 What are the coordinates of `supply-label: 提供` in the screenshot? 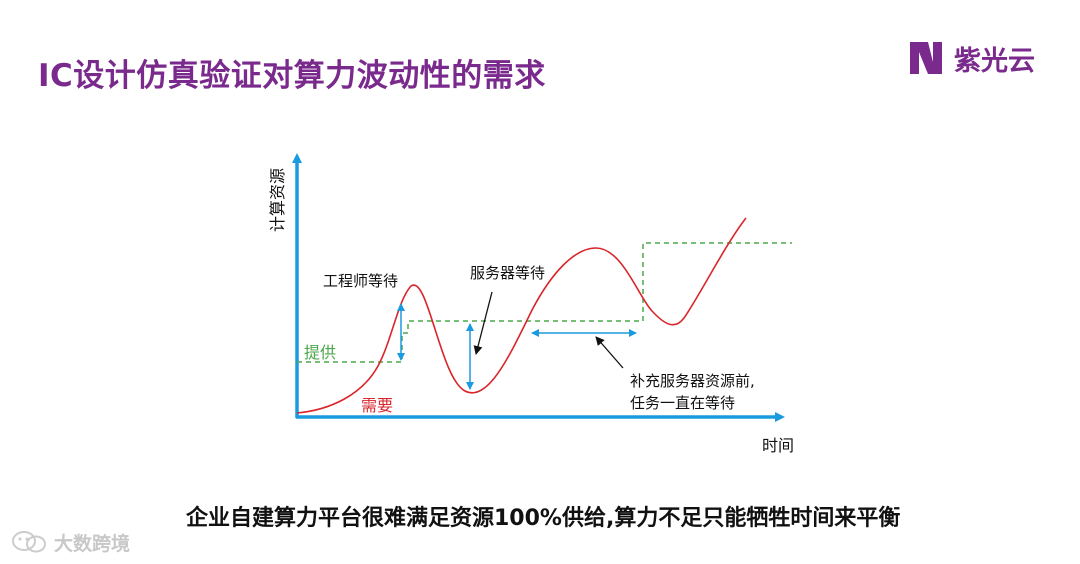 It's located at (320, 352).